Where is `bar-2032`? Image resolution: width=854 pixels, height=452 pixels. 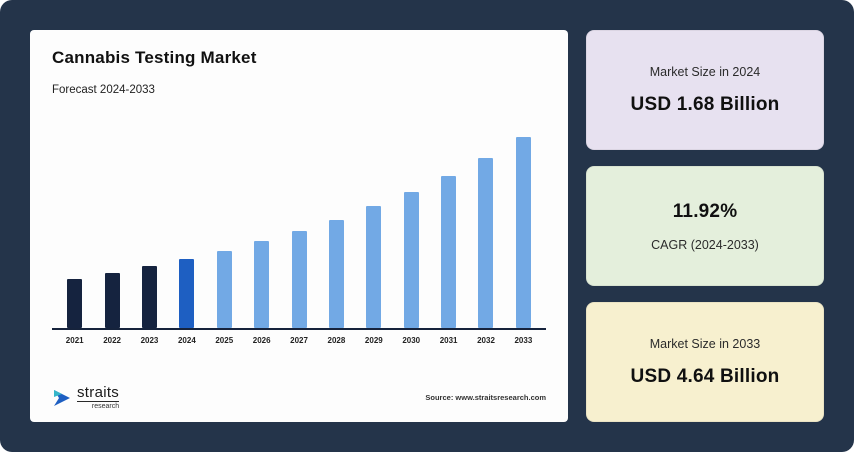 bar-2032 is located at coordinates (486, 242).